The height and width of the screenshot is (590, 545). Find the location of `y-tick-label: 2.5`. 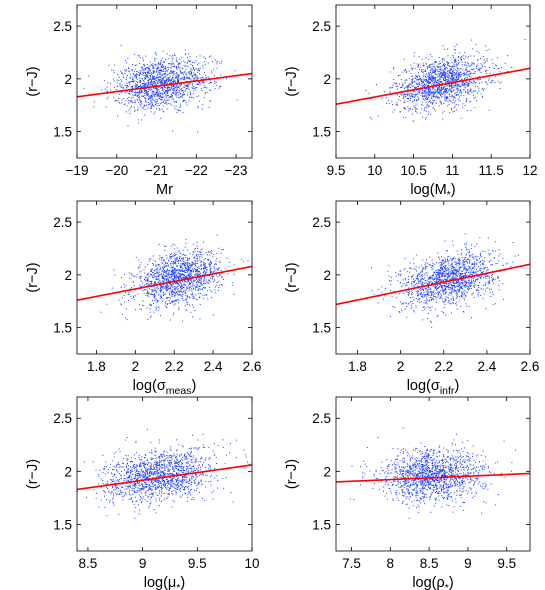

y-tick-label: 2.5 is located at coordinates (62, 222).